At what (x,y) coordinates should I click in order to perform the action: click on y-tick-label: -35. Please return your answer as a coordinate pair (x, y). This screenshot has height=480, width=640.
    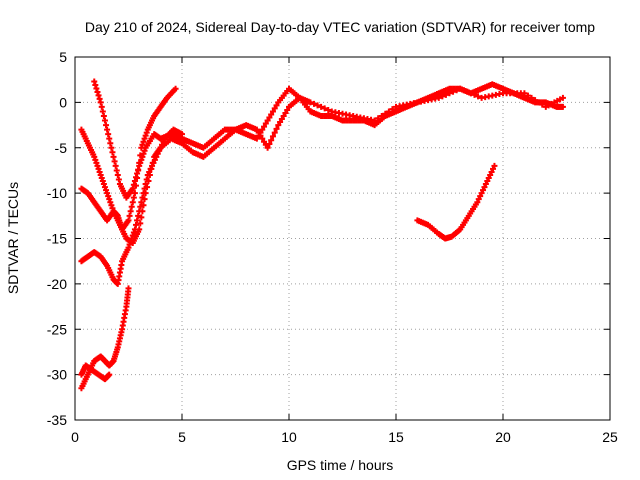
    Looking at the image, I should click on (57, 420).